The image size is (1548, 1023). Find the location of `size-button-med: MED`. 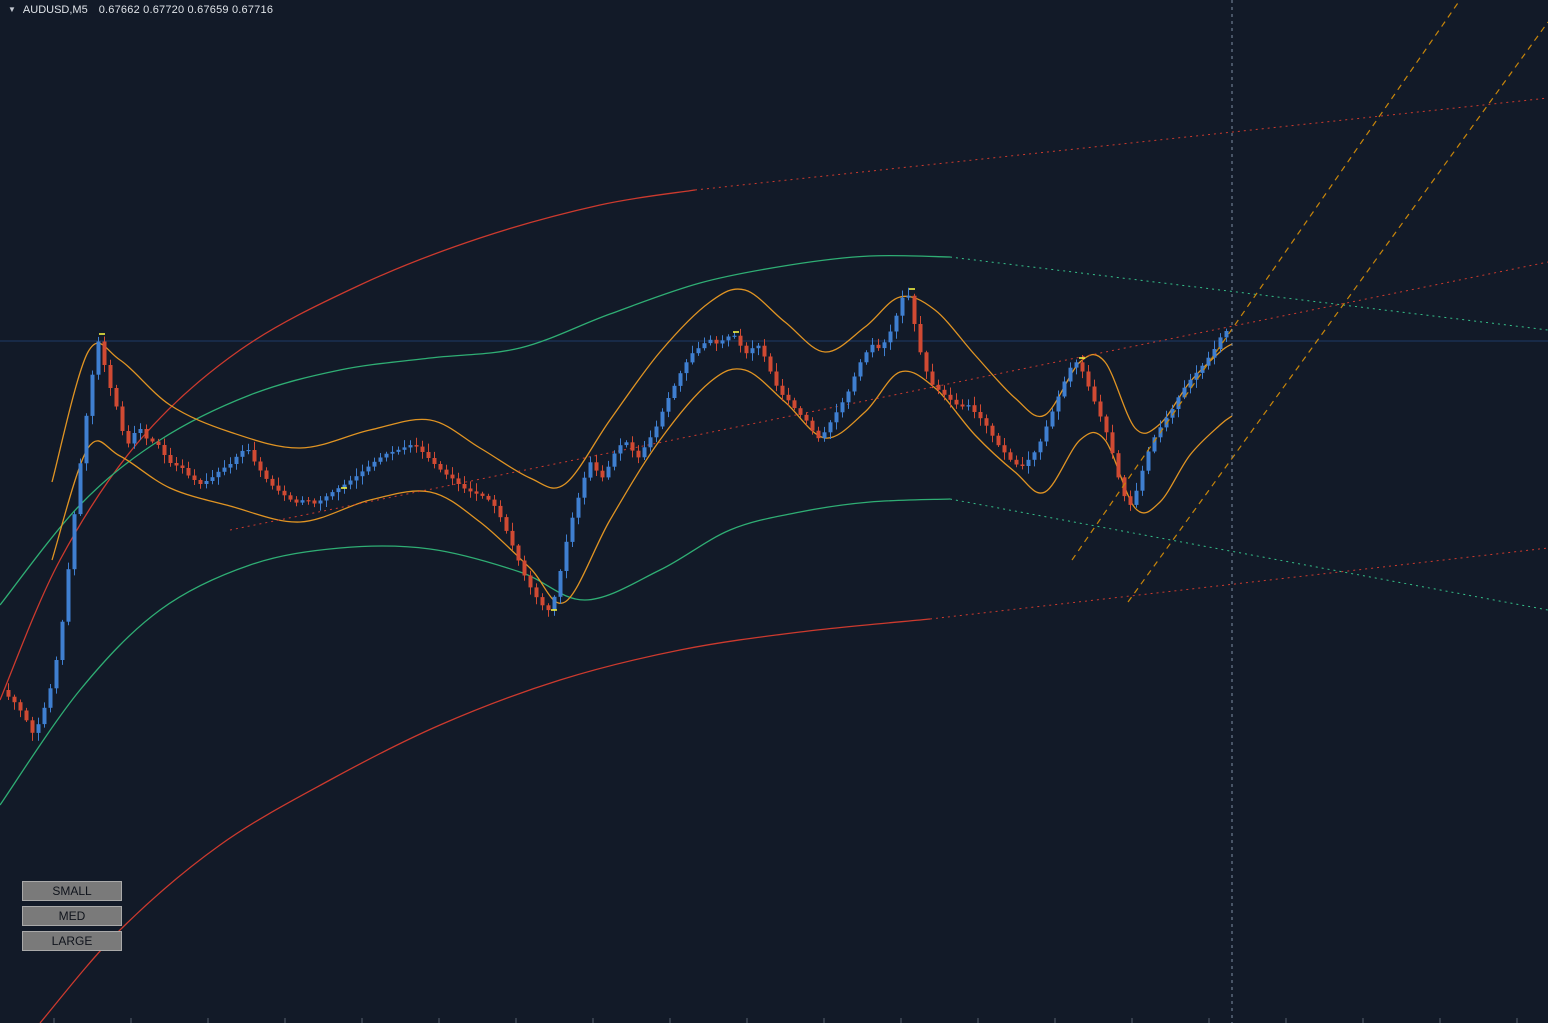

size-button-med: MED is located at coordinates (72, 916).